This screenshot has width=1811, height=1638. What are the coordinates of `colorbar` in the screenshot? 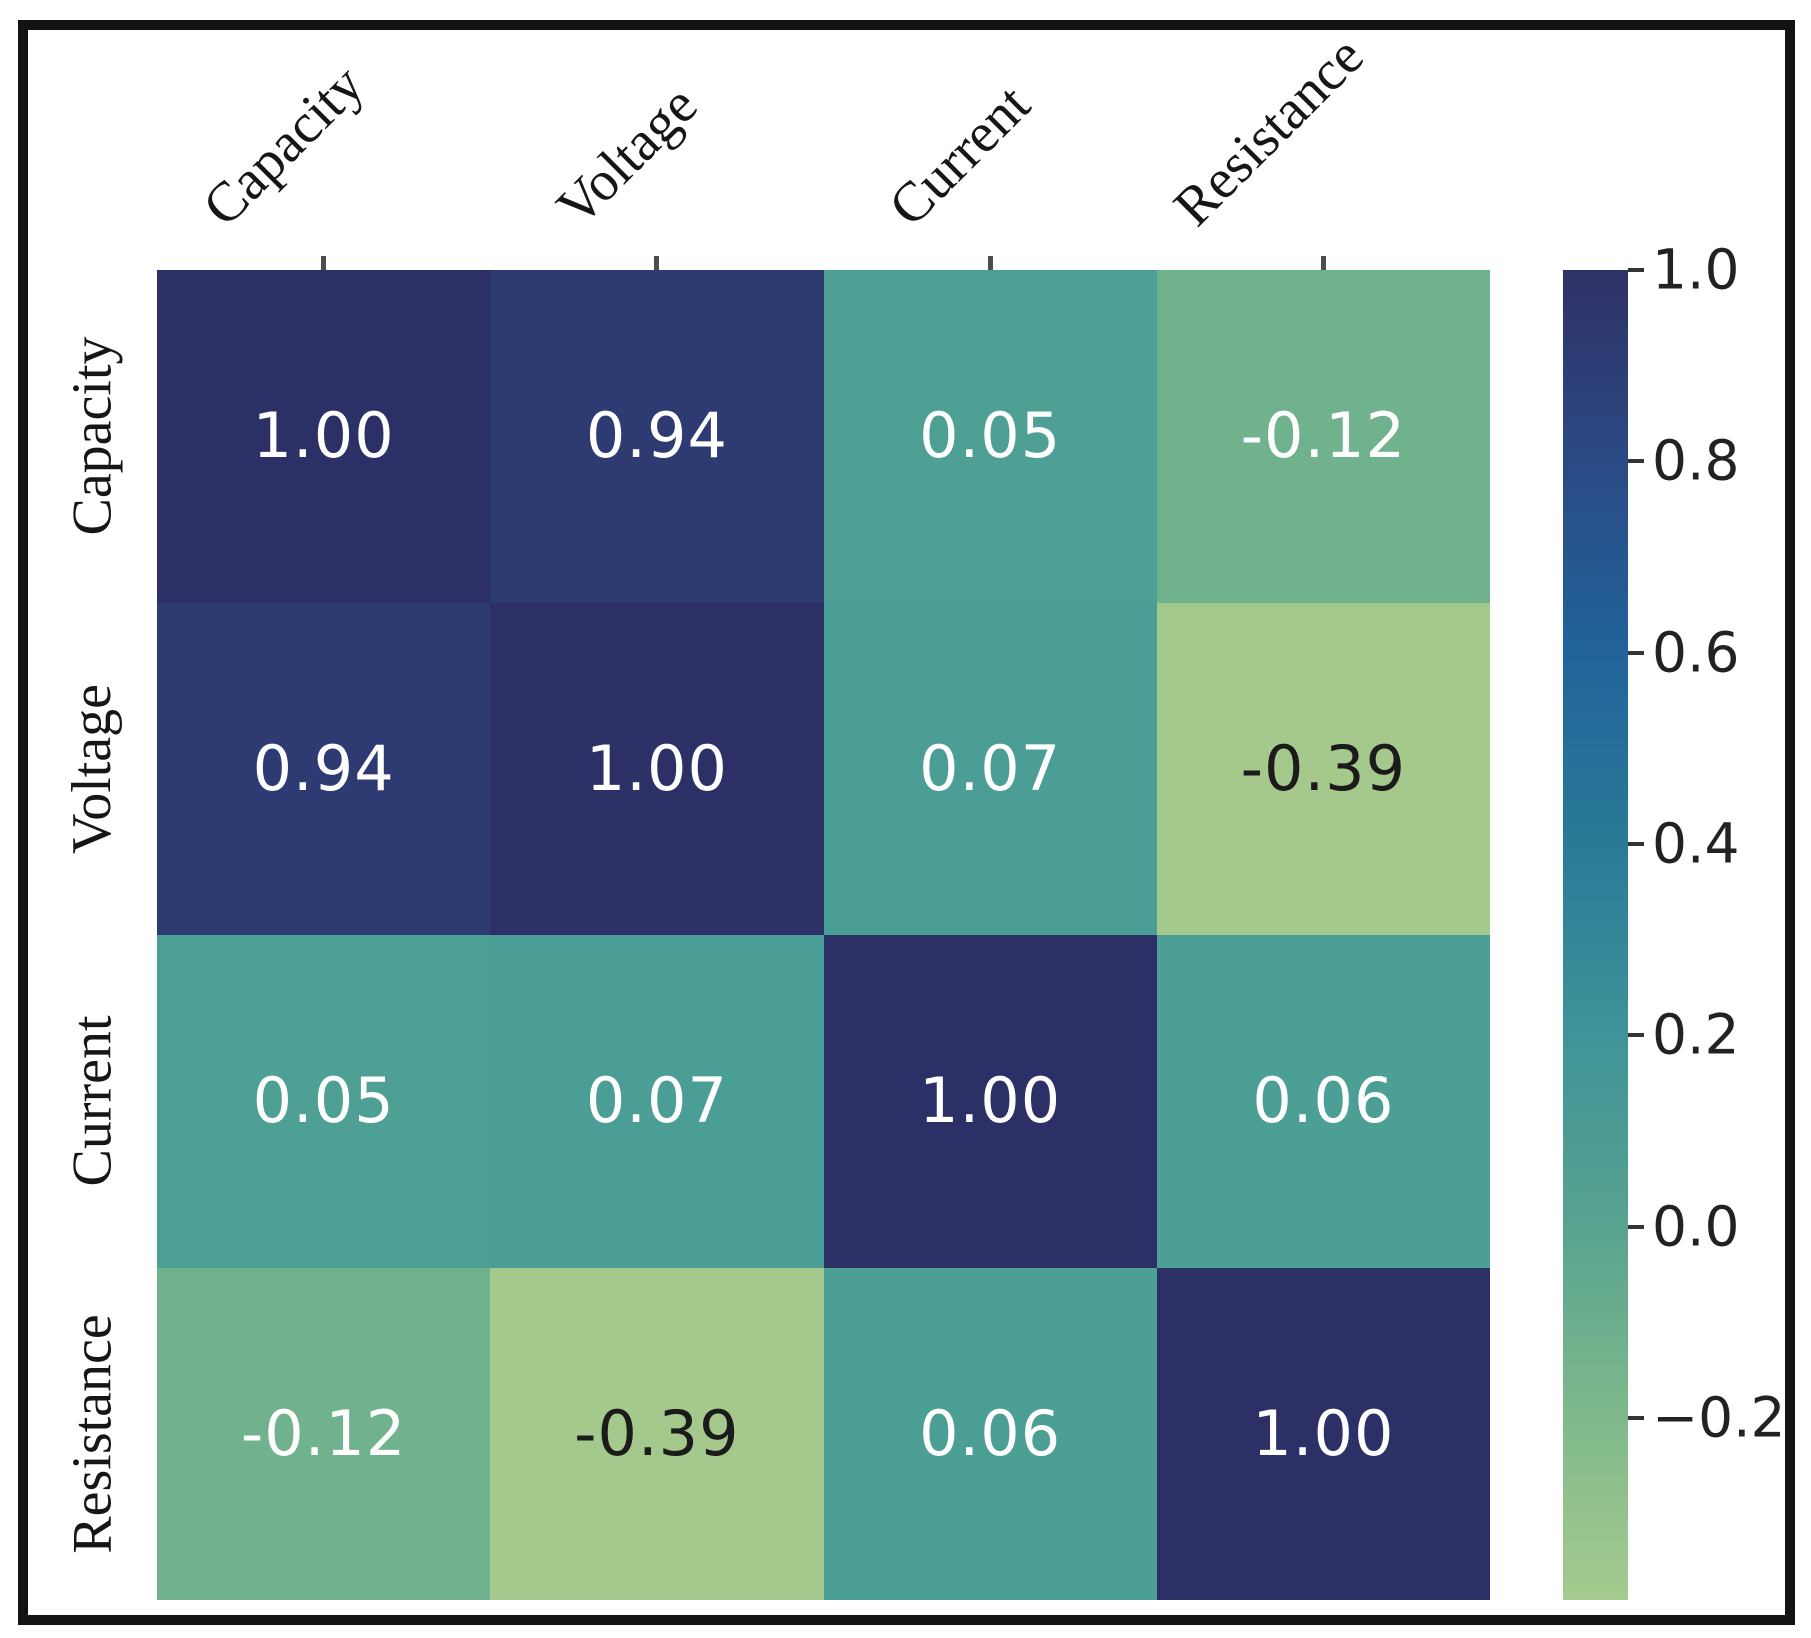 It's located at (1595, 935).